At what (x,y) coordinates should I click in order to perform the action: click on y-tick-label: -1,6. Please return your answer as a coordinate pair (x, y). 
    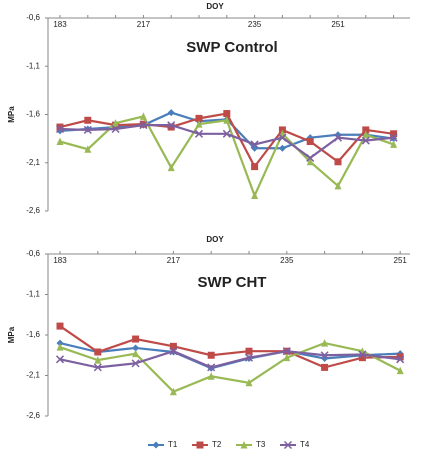
    Looking at the image, I should click on (33, 334).